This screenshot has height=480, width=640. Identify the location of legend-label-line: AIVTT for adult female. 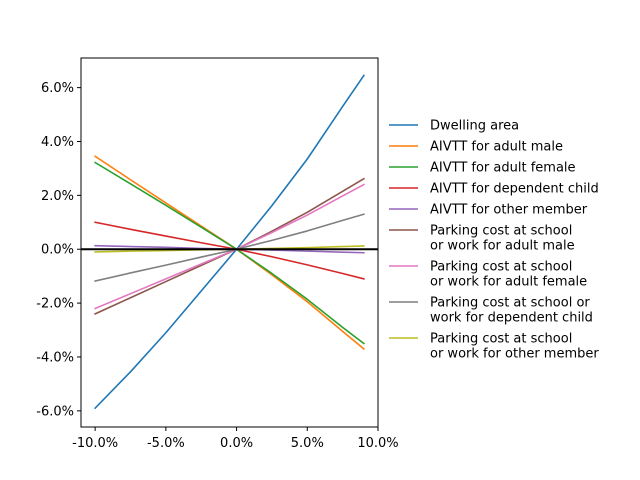
(503, 168).